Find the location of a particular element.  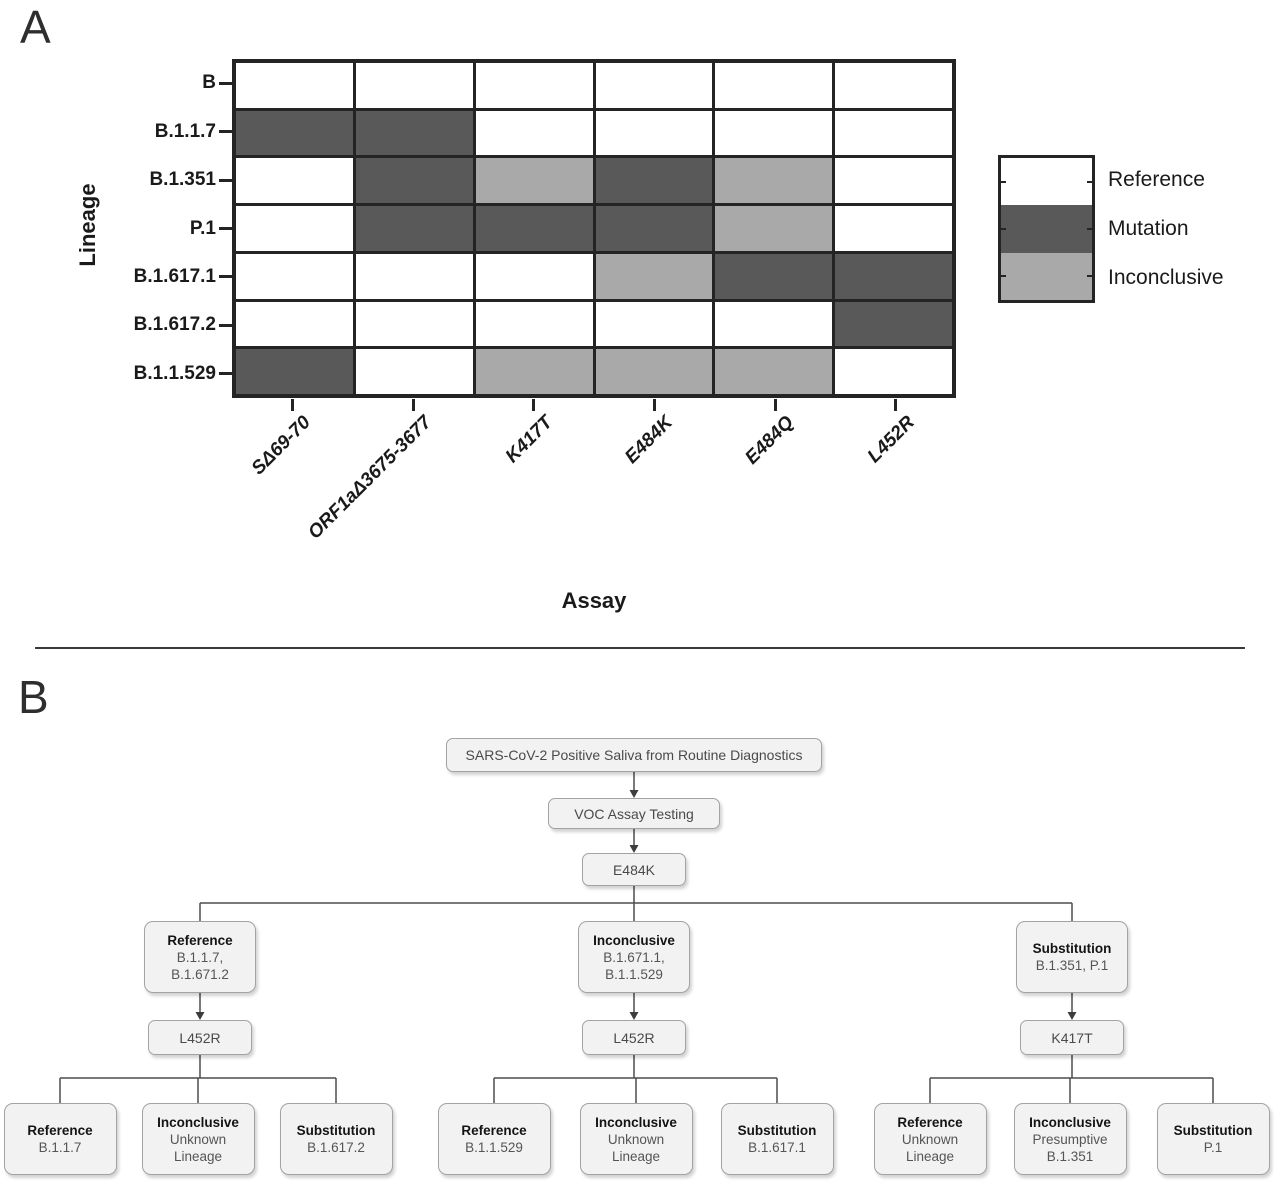

col-label: L452R is located at coordinates (891, 440).